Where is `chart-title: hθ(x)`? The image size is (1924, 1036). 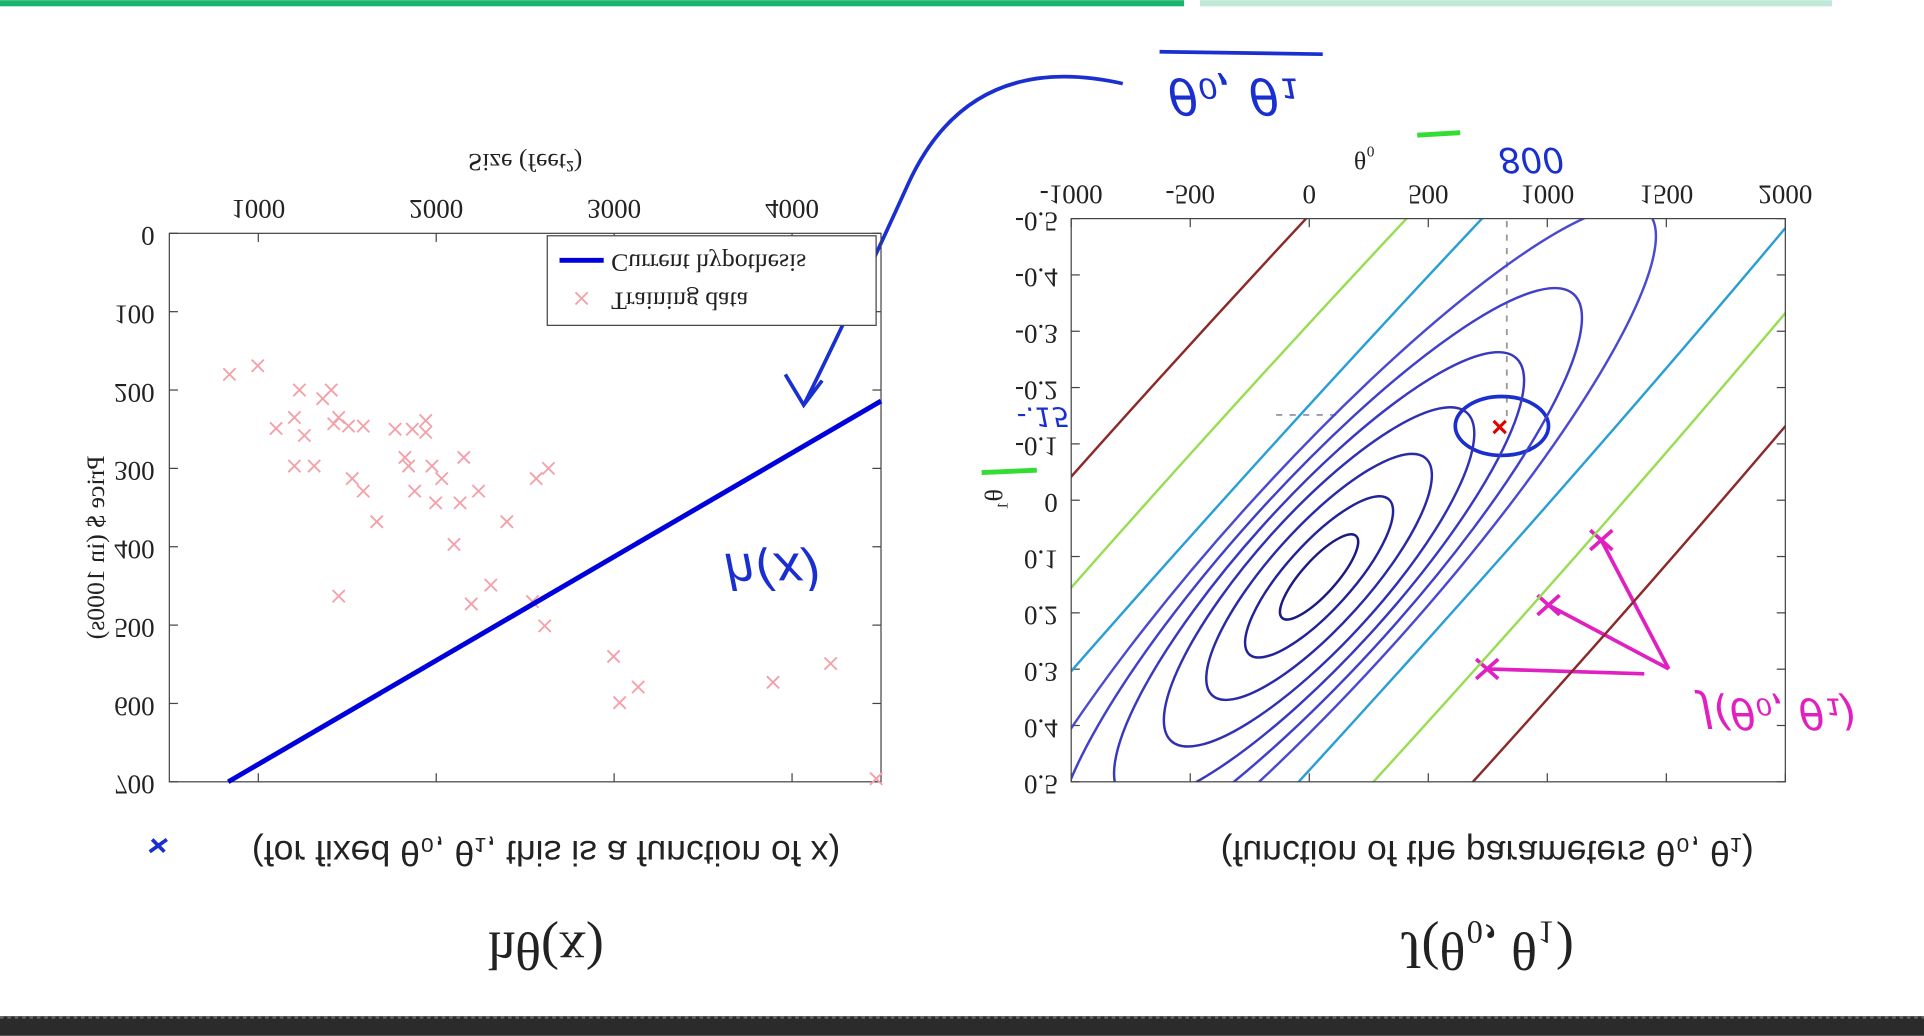
chart-title: hθ(x) is located at coordinates (546, 951).